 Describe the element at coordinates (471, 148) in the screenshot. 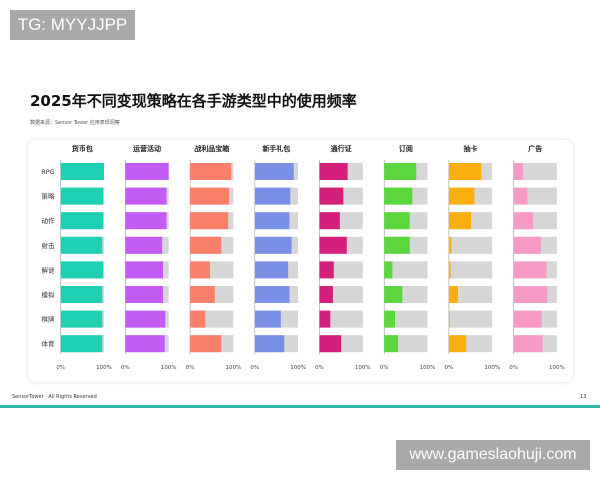

I see `panel-header: 抽卡` at that location.